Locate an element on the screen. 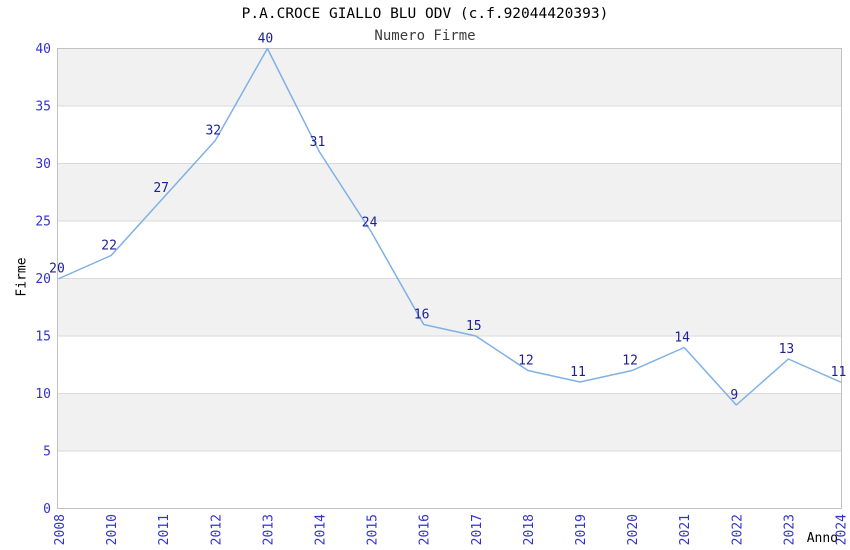 The width and height of the screenshot is (850, 550). x-tick-label: 2014 is located at coordinates (321, 529).